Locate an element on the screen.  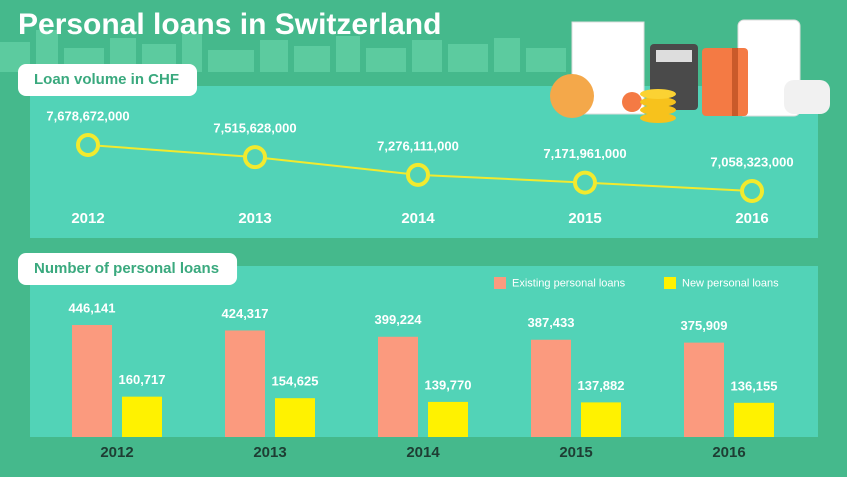
value-label: 136,155 is located at coordinates (754, 385).